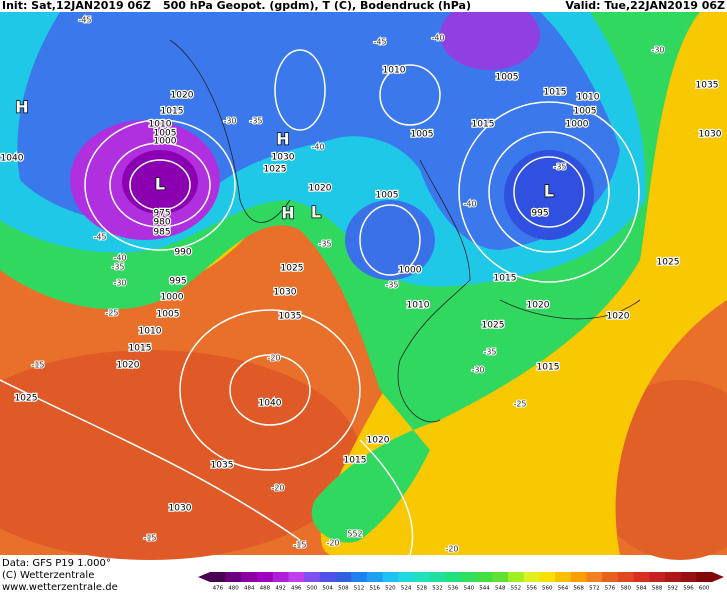 The width and height of the screenshot is (727, 593). What do you see at coordinates (490, 35) in the screenshot?
I see `field-purple` at bounding box center [490, 35].